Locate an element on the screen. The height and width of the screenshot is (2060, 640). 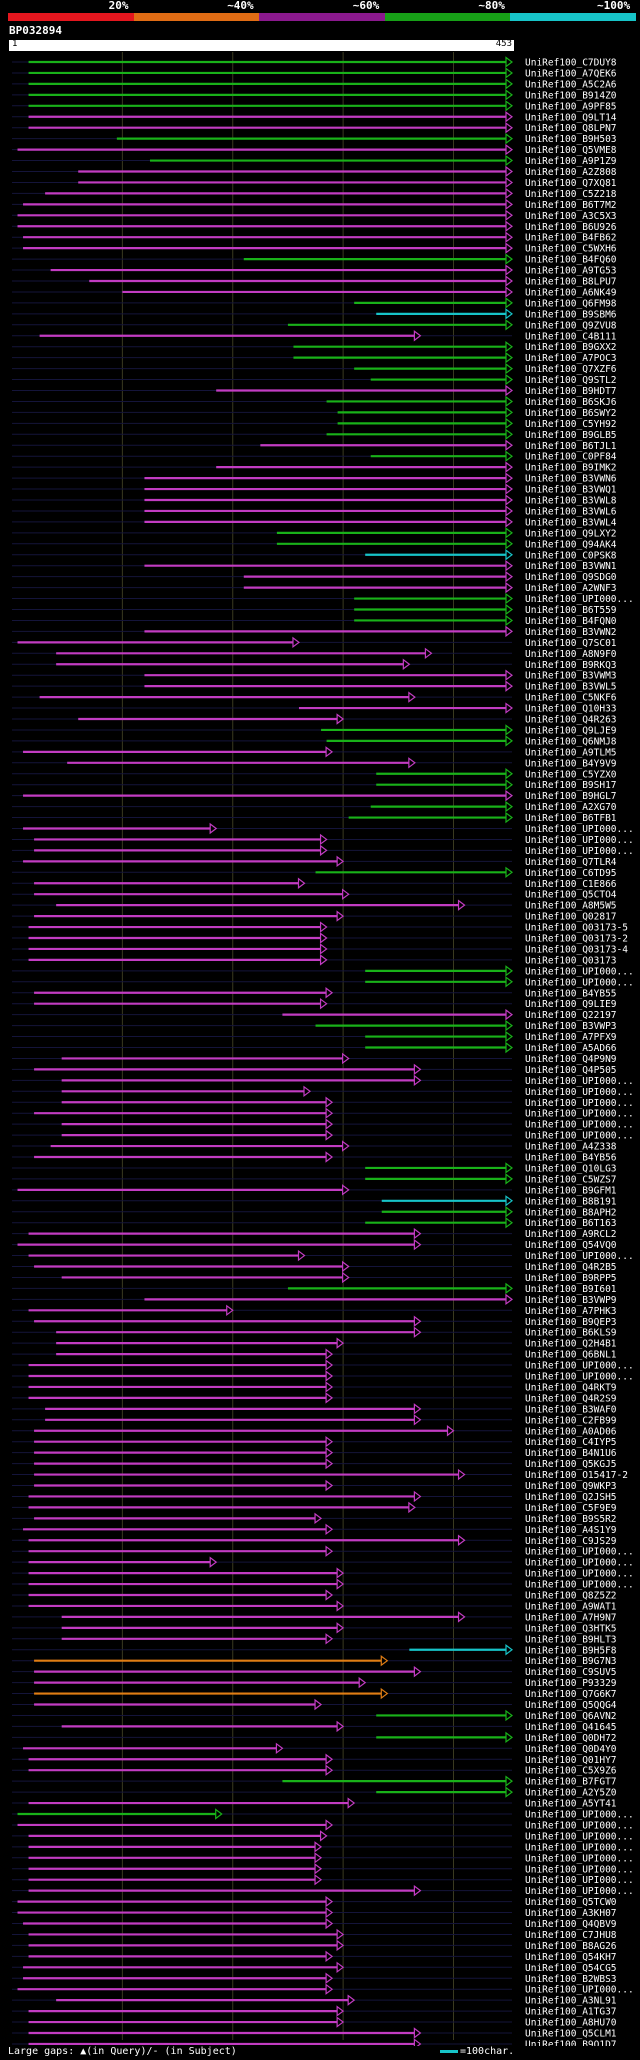
hit-row: UniRef100_A7PHK3 is located at coordinates (314, 1310).